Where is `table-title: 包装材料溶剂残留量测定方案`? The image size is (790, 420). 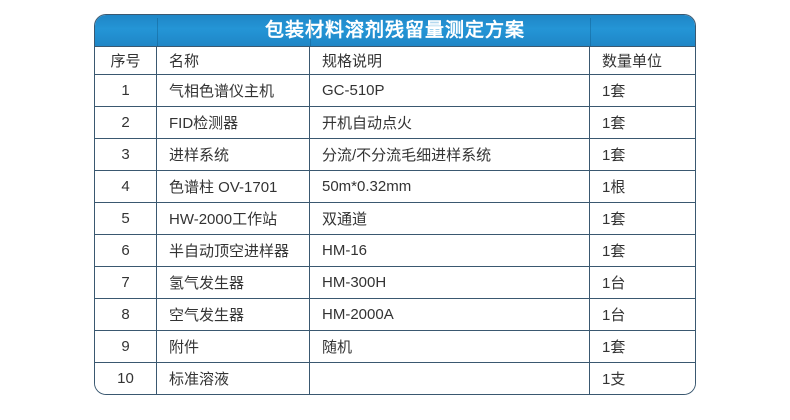 table-title: 包装材料溶剂残留量测定方案 is located at coordinates (394, 30).